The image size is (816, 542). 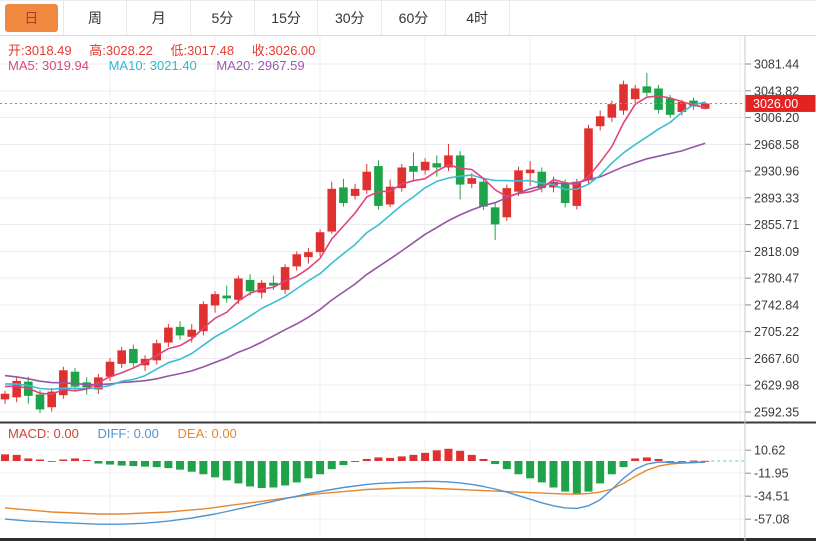 I want to click on tab-60min-label: 60分, so click(x=413, y=18).